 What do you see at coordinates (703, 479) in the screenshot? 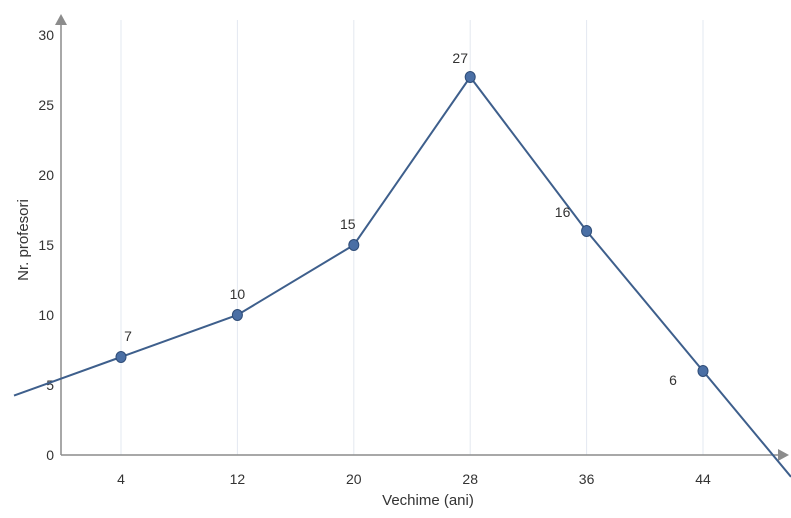
I see `x-tick-label-44: 44` at bounding box center [703, 479].